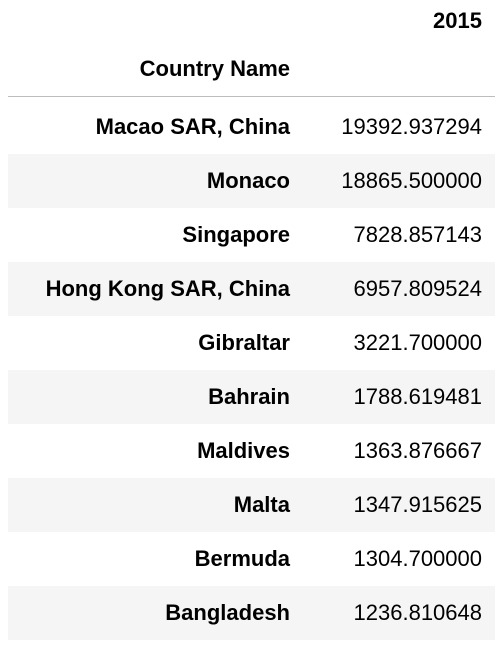 This screenshot has width=503, height=647. I want to click on table-row: Malta 1347.915625, so click(251, 505).